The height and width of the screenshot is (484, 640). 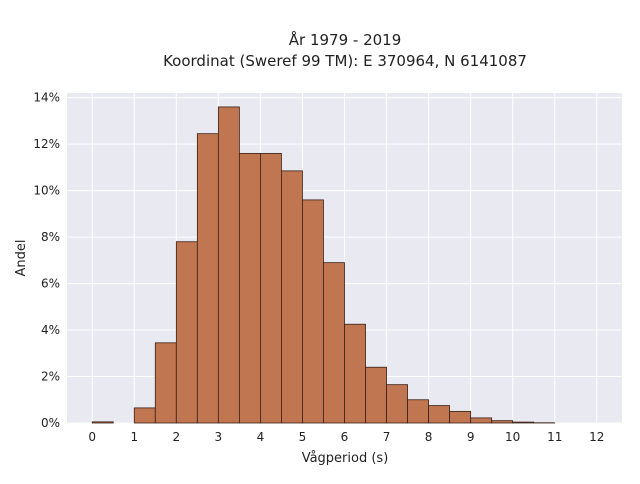 What do you see at coordinates (345, 458) in the screenshot?
I see `x-axis-label: Vågperiod (s)` at bounding box center [345, 458].